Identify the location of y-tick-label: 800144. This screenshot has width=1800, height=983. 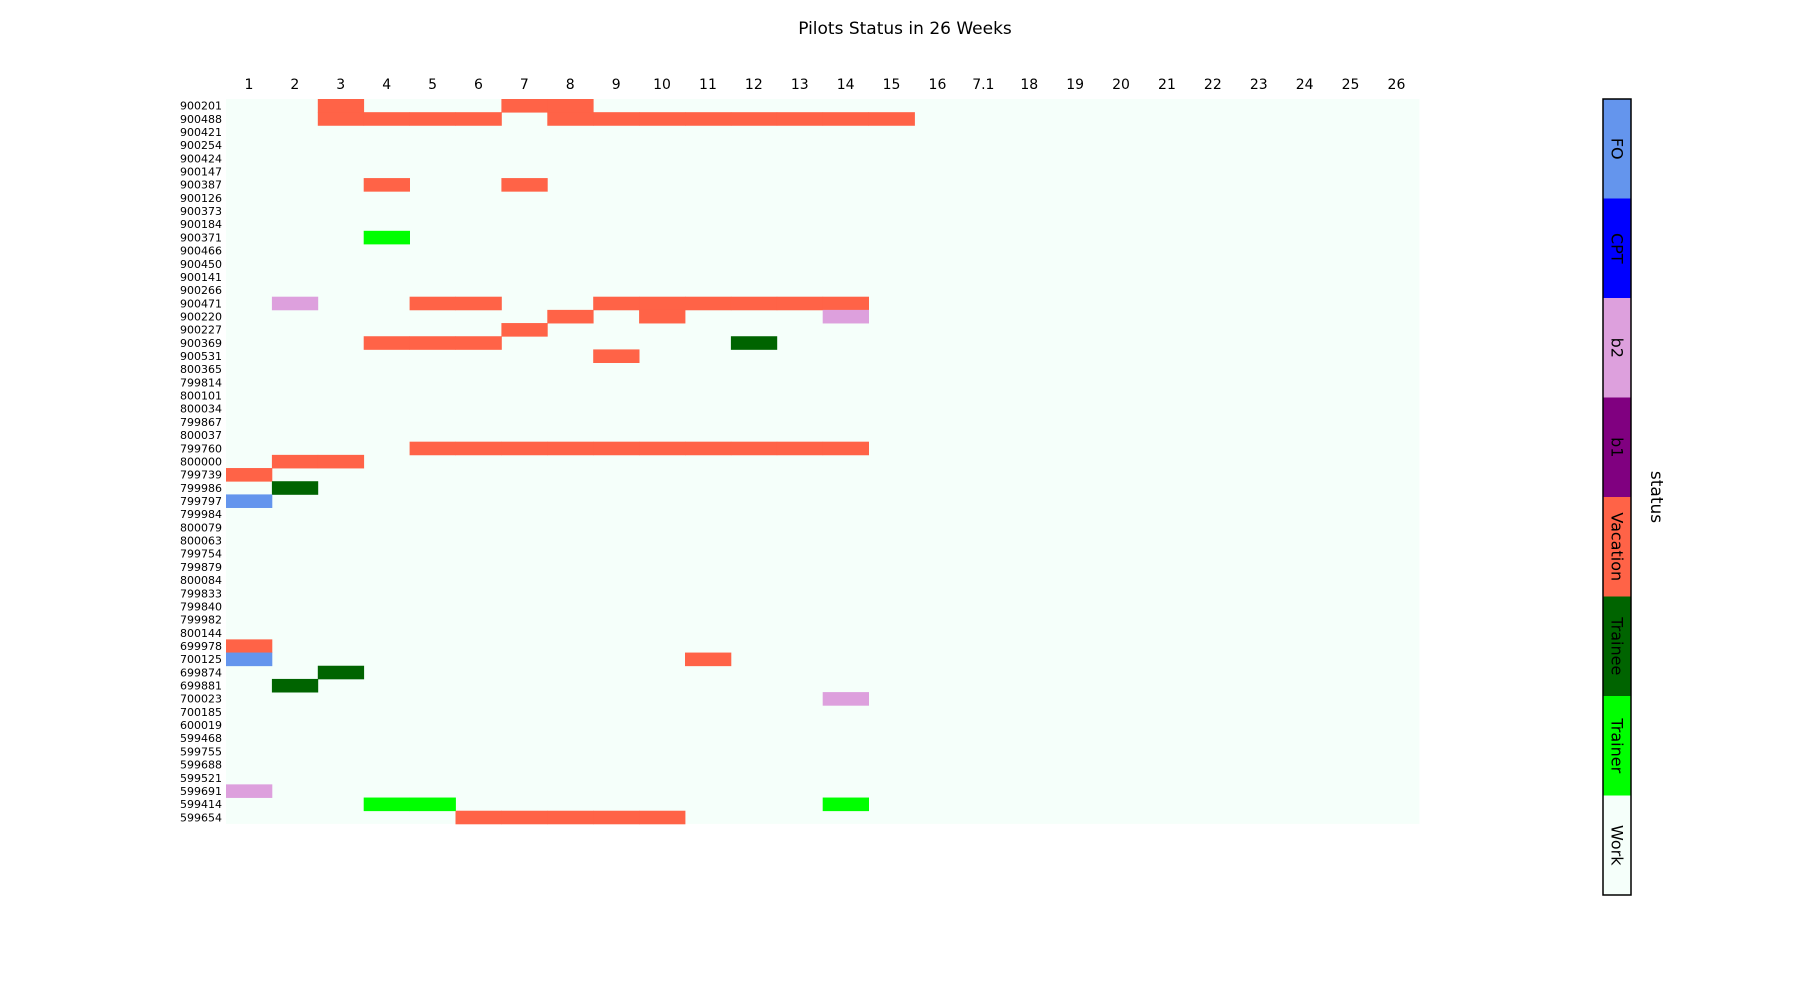
(201, 633).